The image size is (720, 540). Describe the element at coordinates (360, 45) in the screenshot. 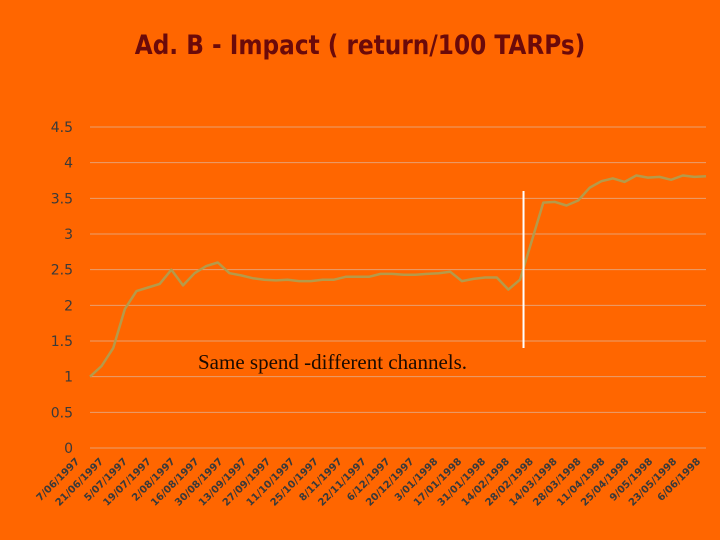

I see `slide-title: Ad. B - Impact ( return/100 TARPs)` at that location.